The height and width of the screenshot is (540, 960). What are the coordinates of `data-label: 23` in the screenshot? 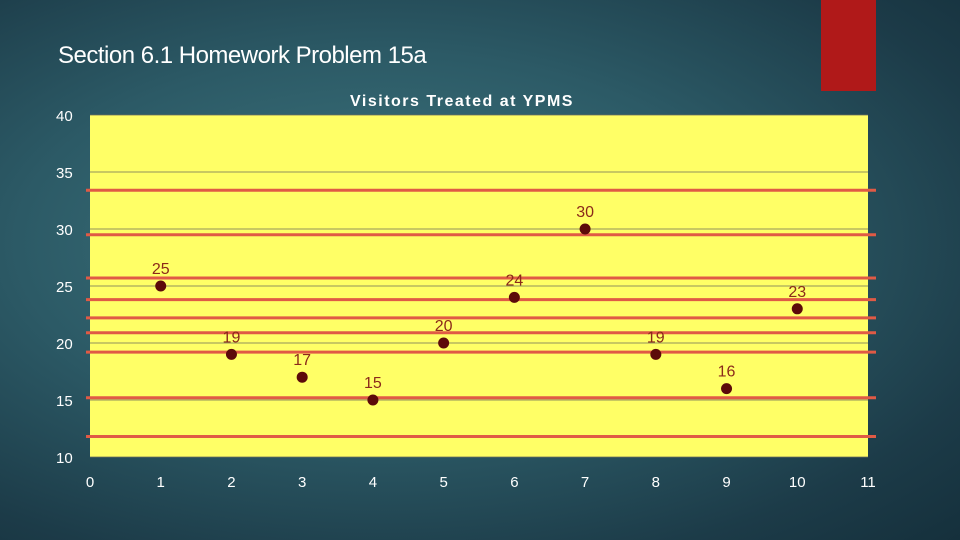 It's located at (797, 292).